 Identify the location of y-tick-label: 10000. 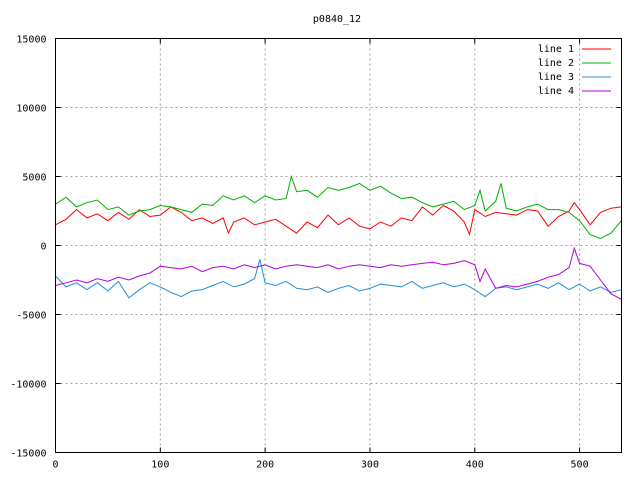
(31, 109).